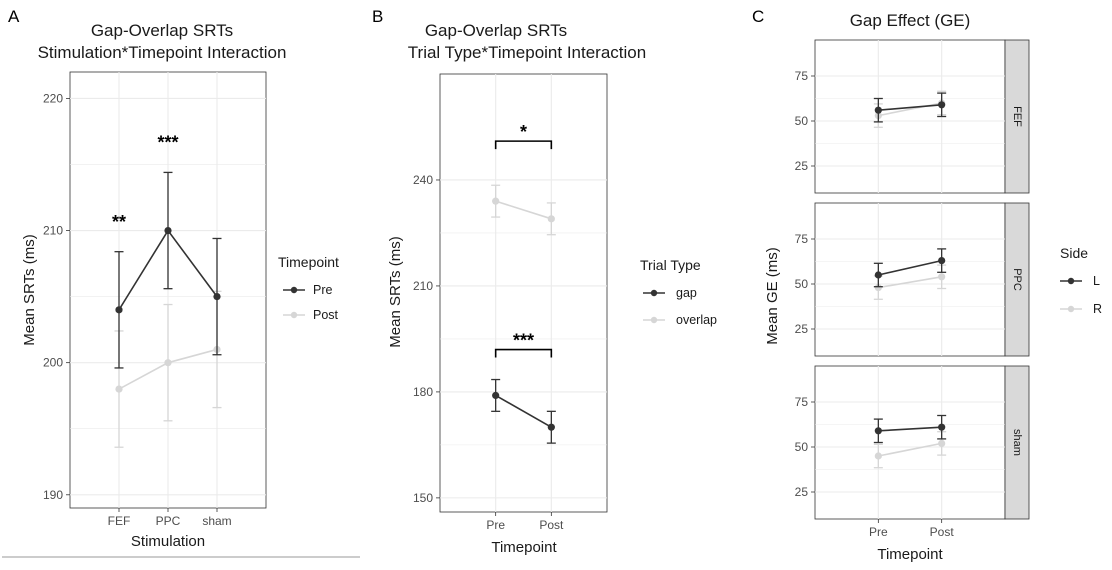  I want to click on legend-label-overlap: overlap, so click(696, 320).